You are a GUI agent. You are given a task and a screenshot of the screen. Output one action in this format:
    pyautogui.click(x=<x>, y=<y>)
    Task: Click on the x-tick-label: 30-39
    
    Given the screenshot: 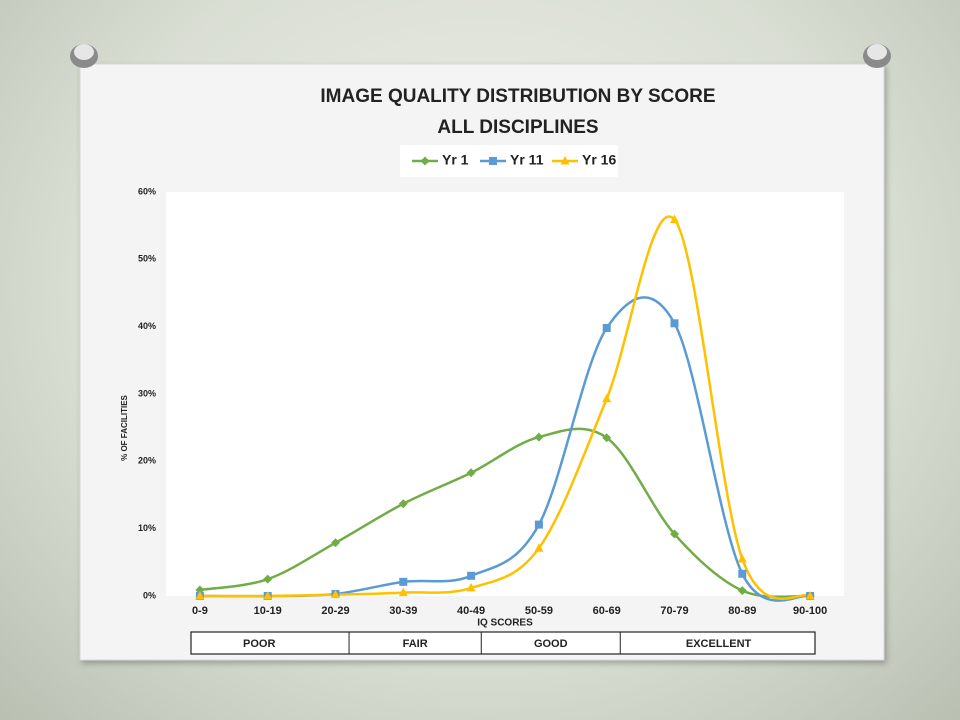 What is the action you would take?
    pyautogui.click(x=403, y=611)
    